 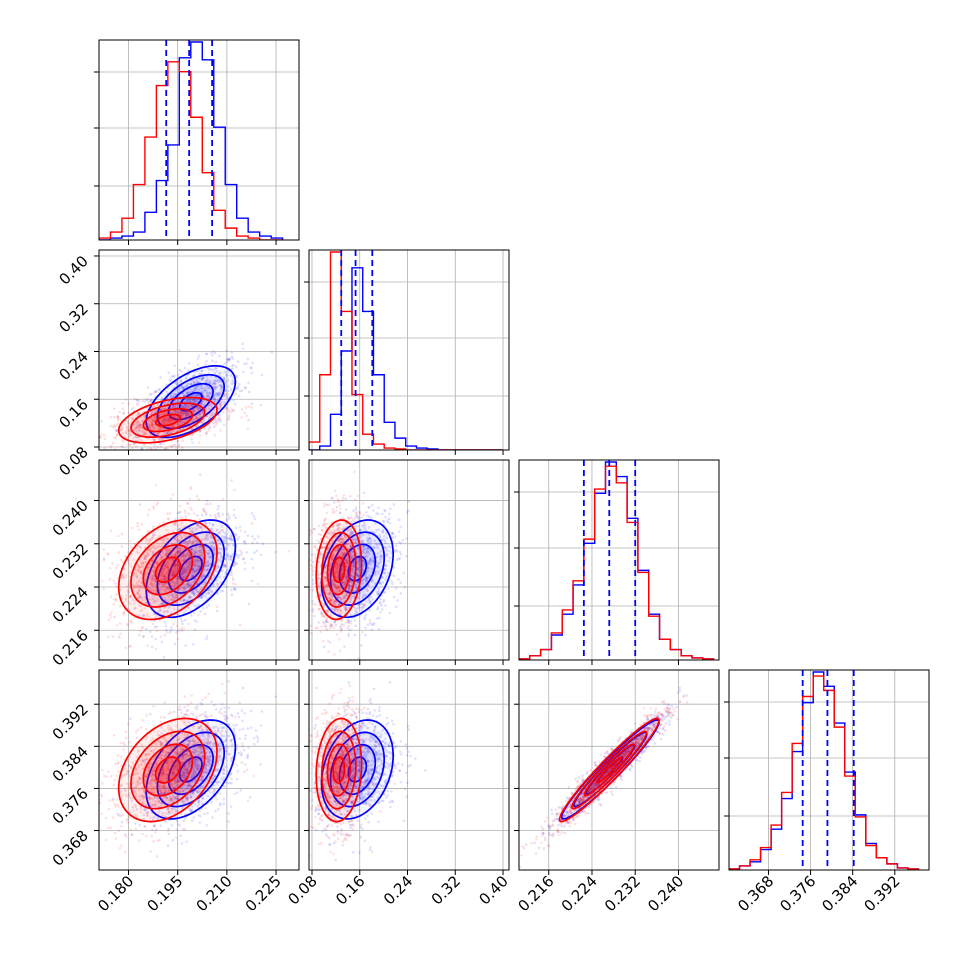 I want to click on panel-p2-p3, so click(x=403, y=562).